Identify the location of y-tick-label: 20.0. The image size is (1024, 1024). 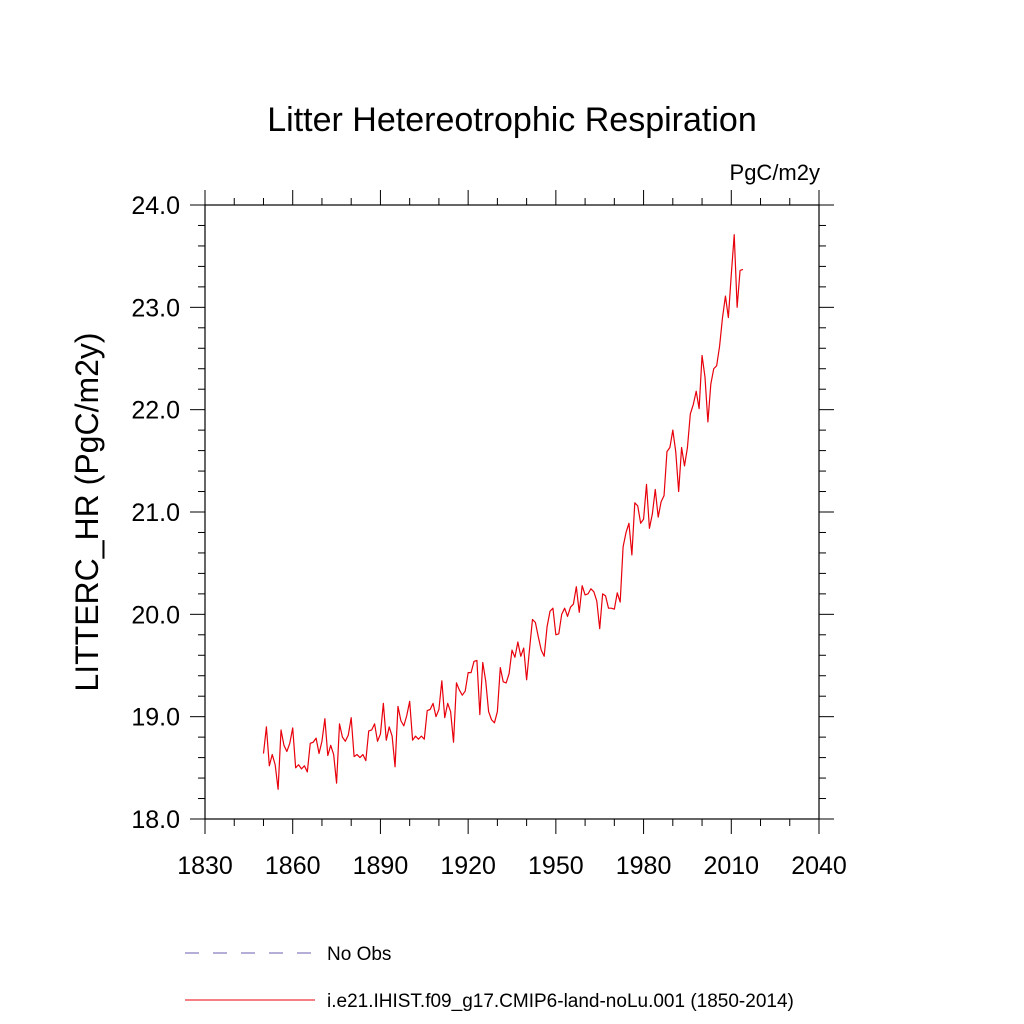
(155, 615).